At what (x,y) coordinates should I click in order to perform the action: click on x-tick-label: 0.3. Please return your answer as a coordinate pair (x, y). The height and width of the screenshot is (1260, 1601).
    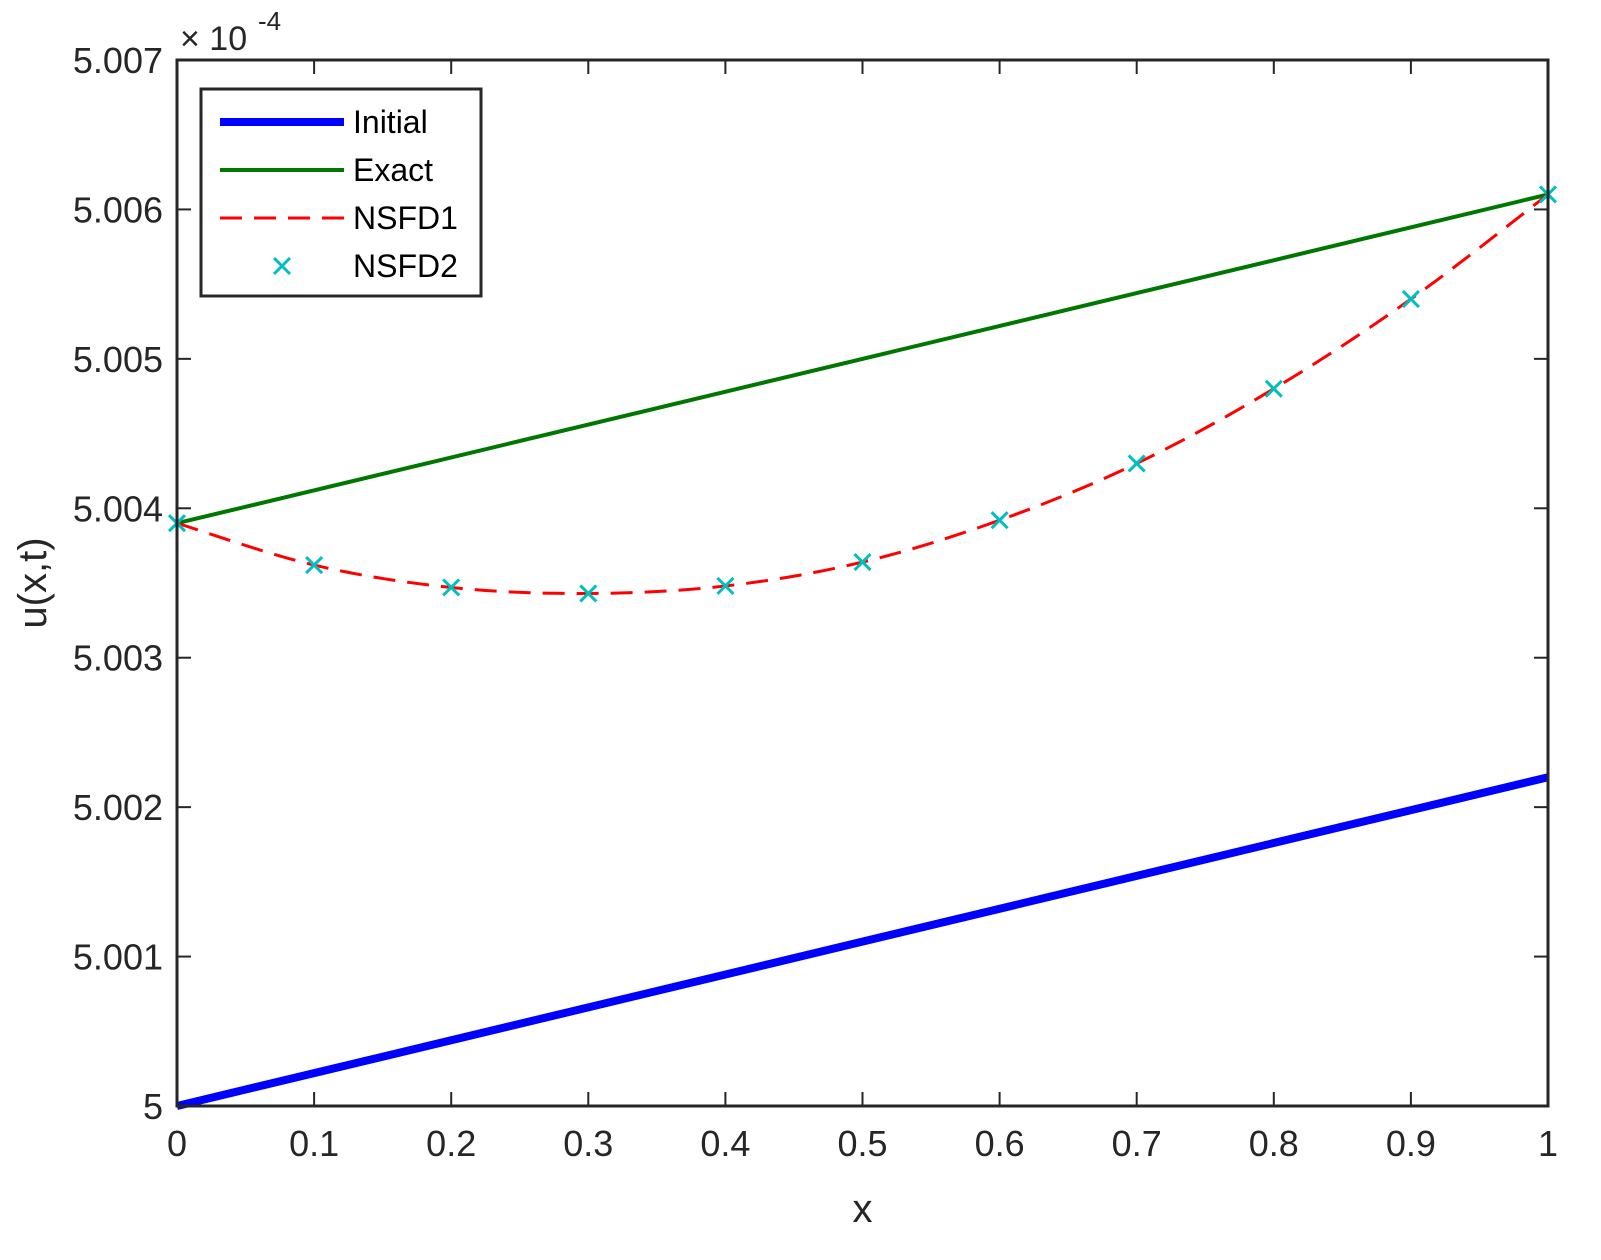
    Looking at the image, I should click on (588, 1143).